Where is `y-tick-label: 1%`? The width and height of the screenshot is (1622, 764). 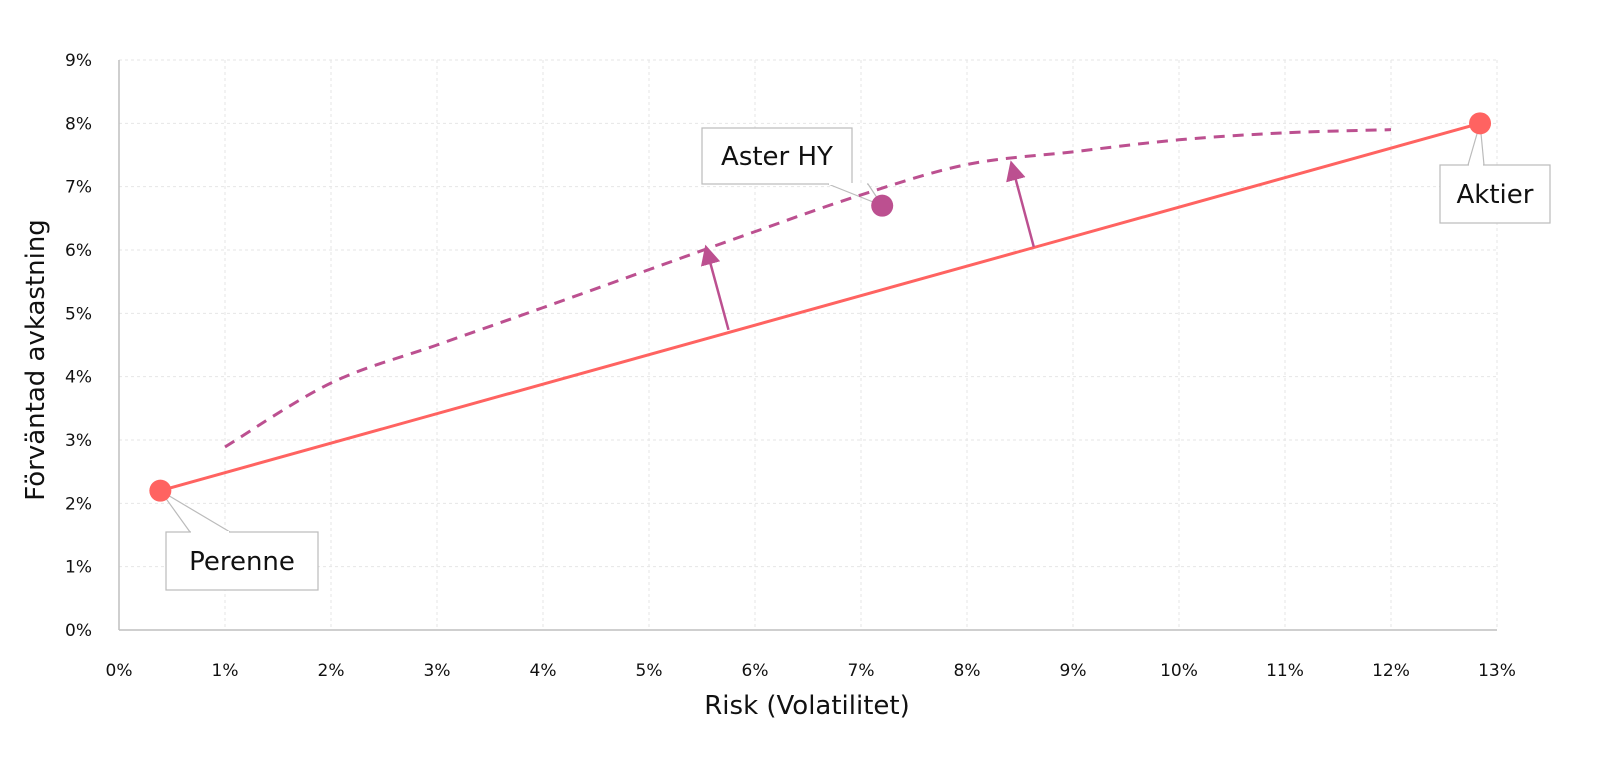
y-tick-label: 1% is located at coordinates (78, 568).